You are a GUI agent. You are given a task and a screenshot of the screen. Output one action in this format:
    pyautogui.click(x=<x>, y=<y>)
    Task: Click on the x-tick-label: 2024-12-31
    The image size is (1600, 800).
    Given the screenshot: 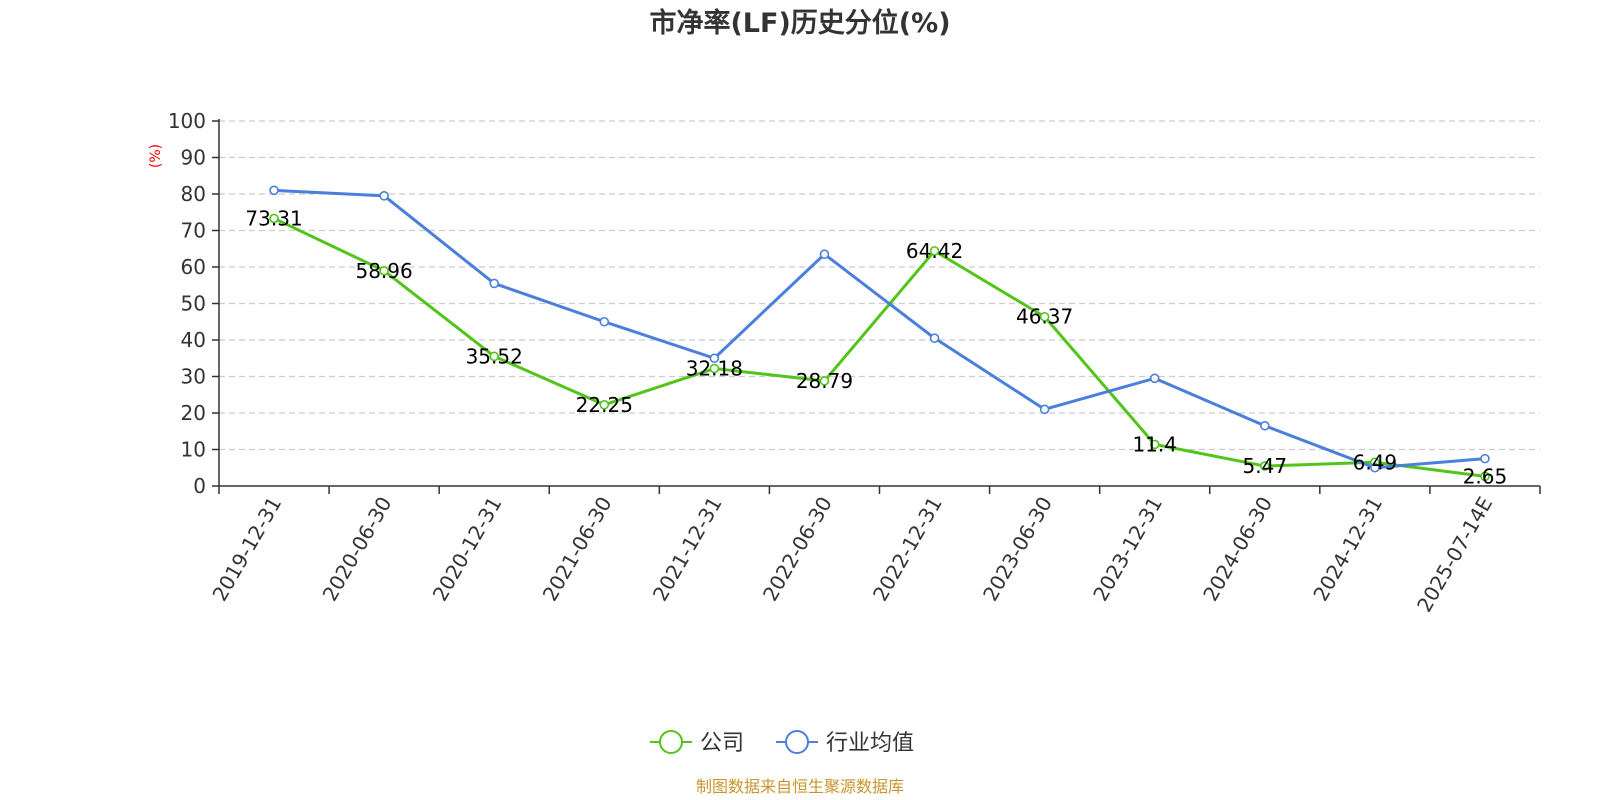 What is the action you would take?
    pyautogui.click(x=1347, y=549)
    